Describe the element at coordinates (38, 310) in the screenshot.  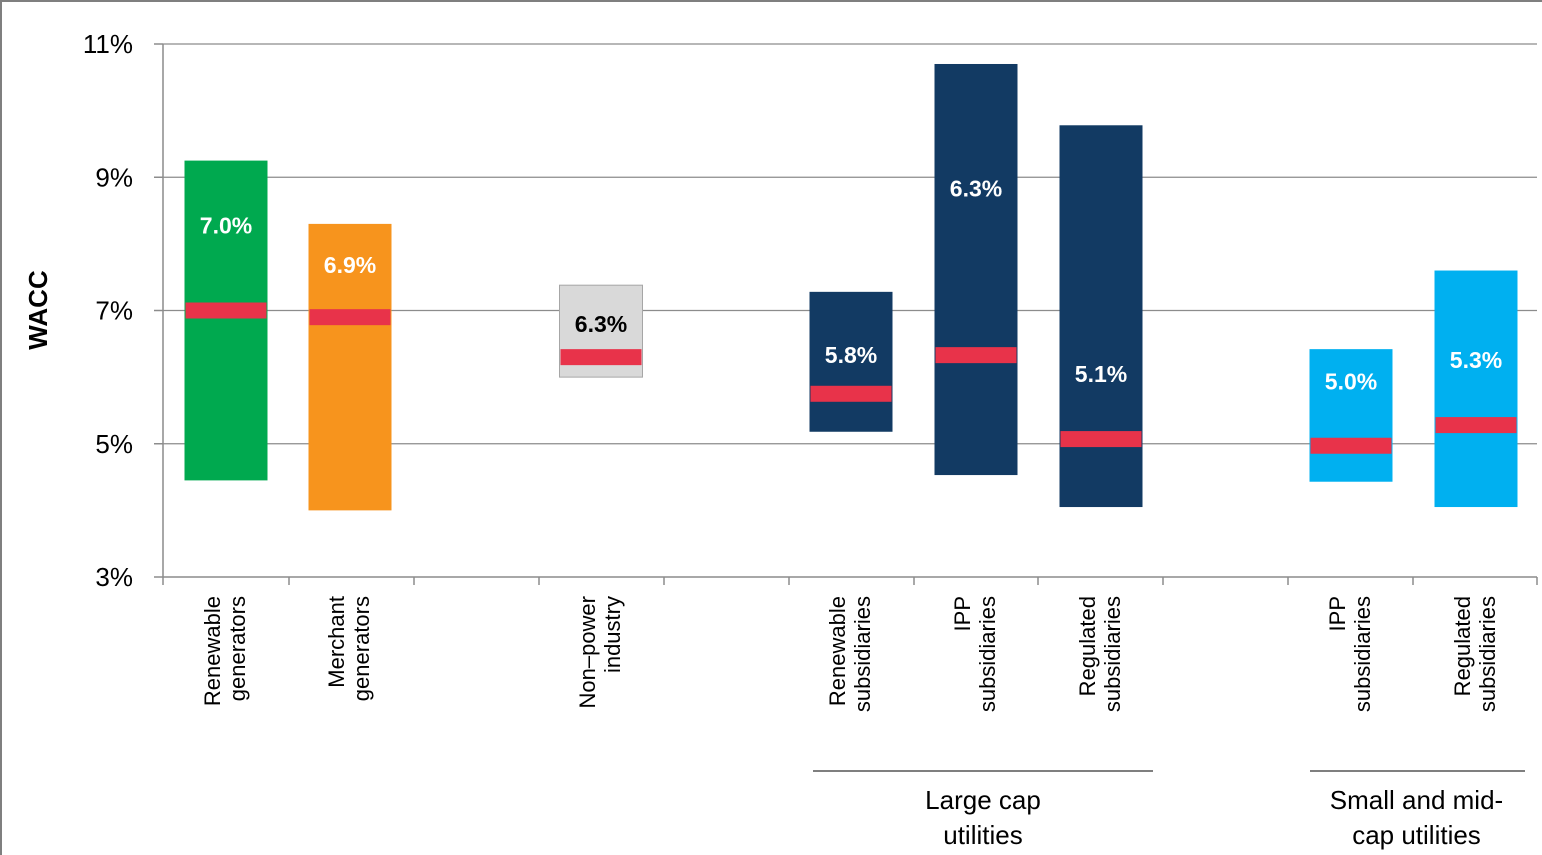
I see `y-axis-title: WACC` at that location.